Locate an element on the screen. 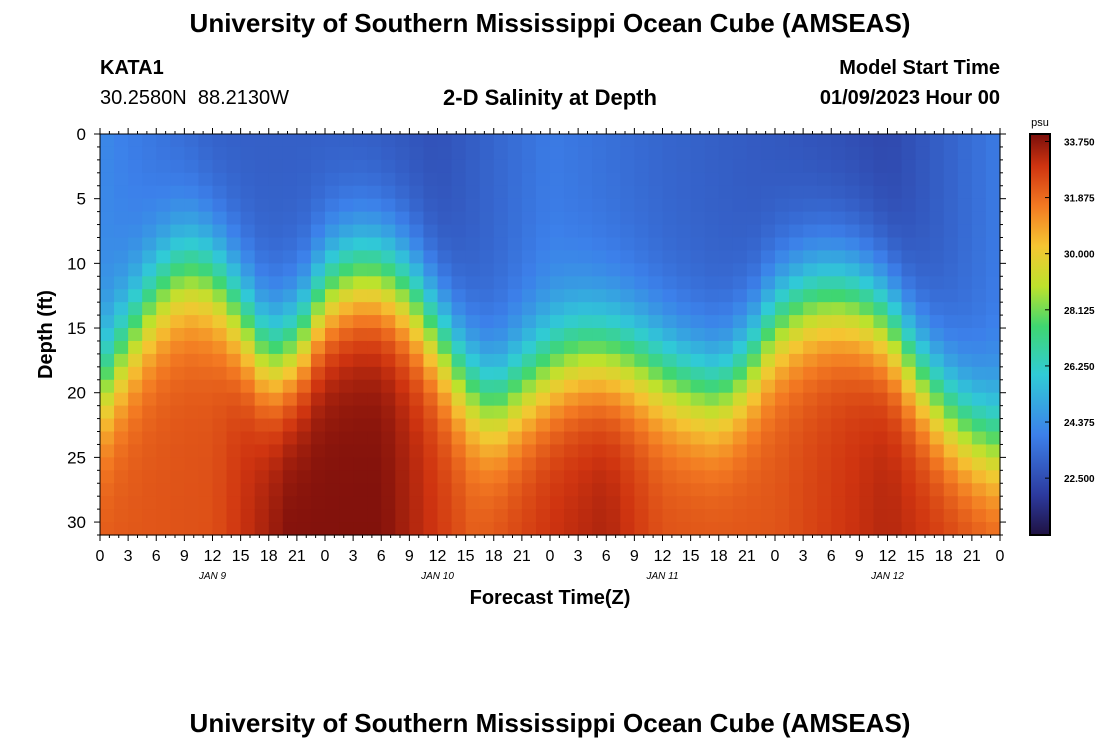 Image resolution: width=1100 pixels, height=750 pixels. model-start-value: 01/09/2023 Hour 00 is located at coordinates (909, 98).